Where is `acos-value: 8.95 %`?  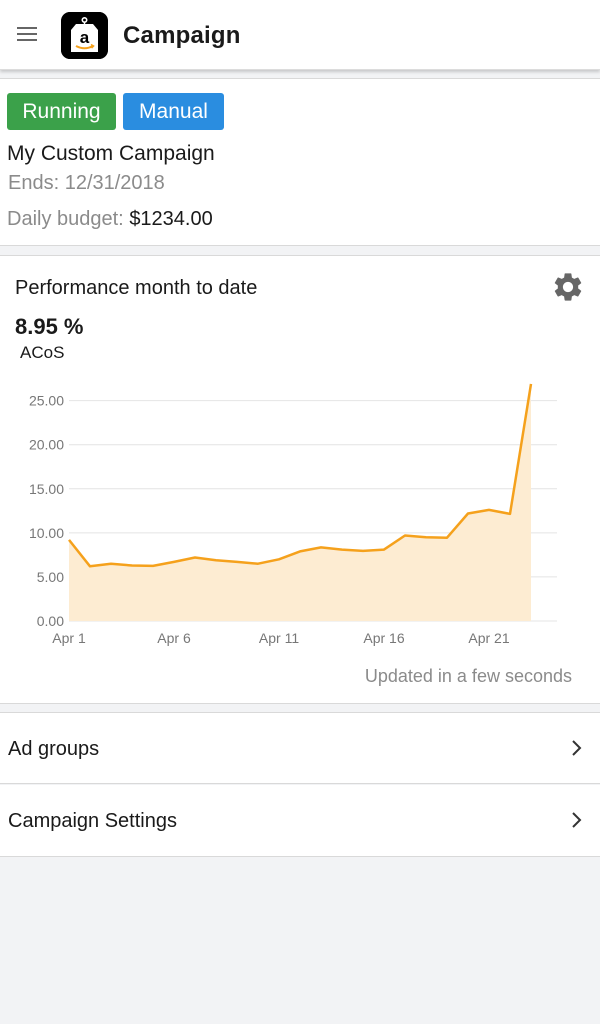
acos-value: 8.95 % is located at coordinates (49, 326).